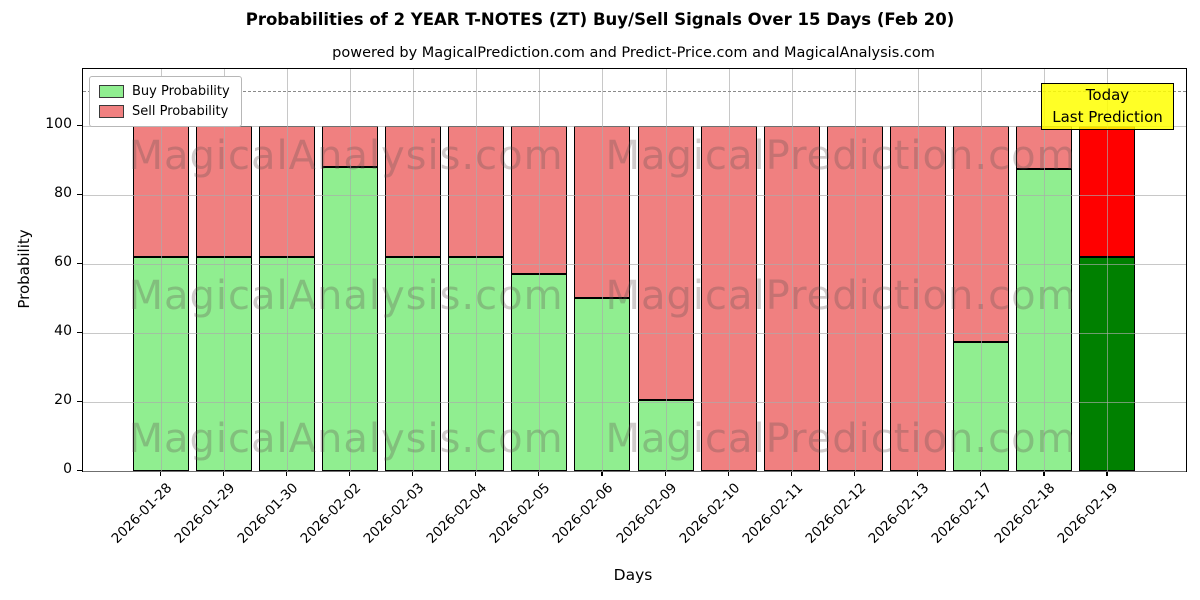 The image size is (1200, 600). I want to click on x-tick-label: 2026-02-04, so click(457, 513).